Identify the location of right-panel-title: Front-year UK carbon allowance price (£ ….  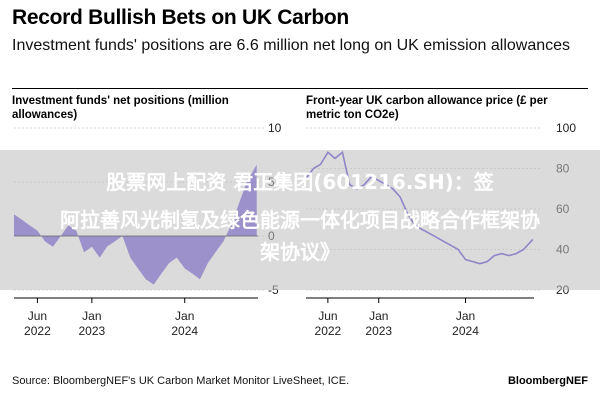
(427, 108).